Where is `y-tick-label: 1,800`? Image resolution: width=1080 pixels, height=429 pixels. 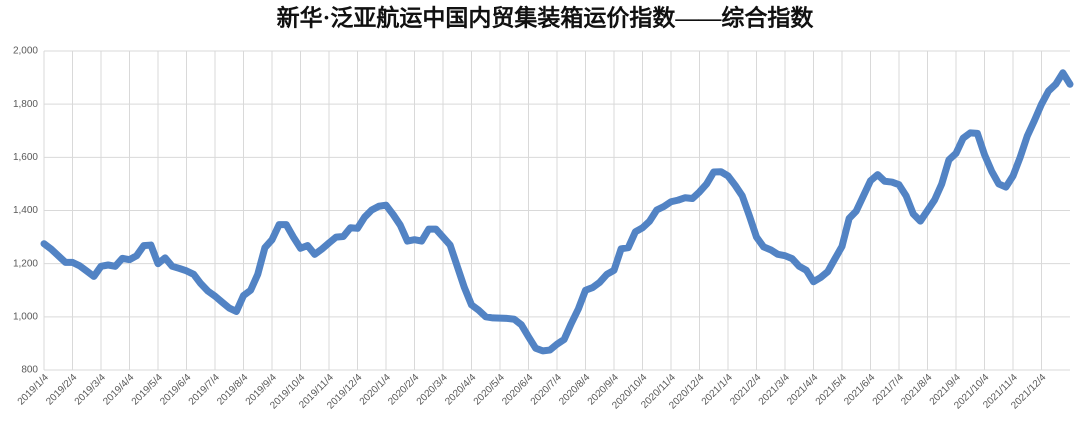
y-tick-label: 1,800 is located at coordinates (25, 104).